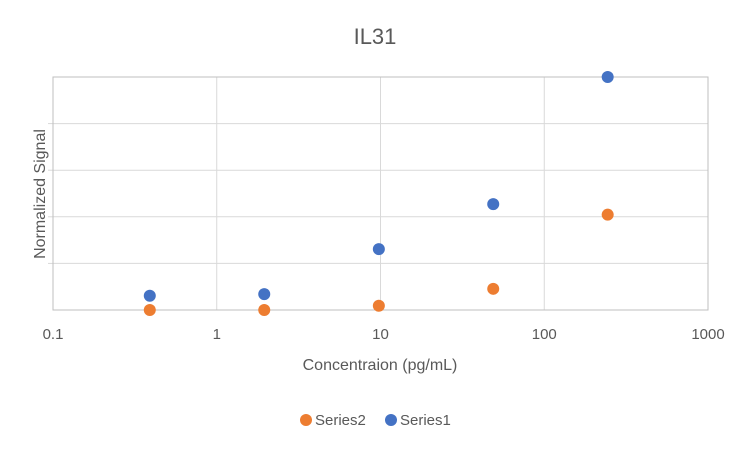 The width and height of the screenshot is (750, 450). I want to click on x-tick-label: 0.1, so click(53, 334).